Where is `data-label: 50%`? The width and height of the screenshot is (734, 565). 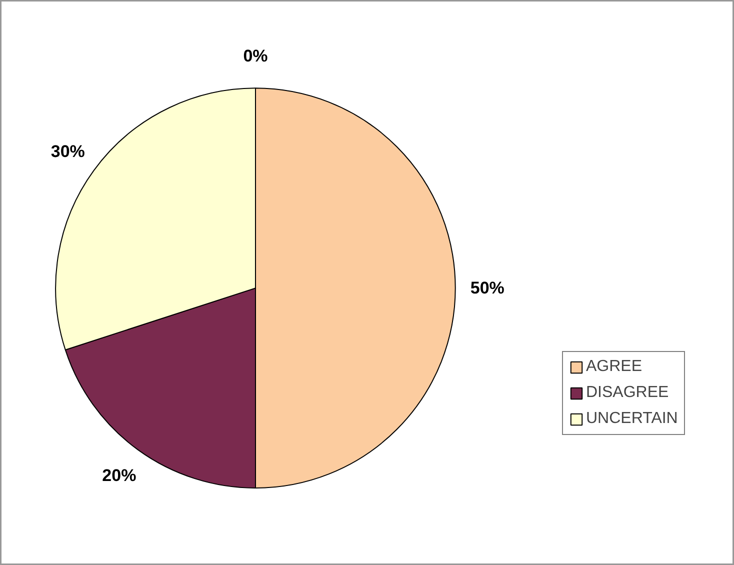
data-label: 50% is located at coordinates (487, 288).